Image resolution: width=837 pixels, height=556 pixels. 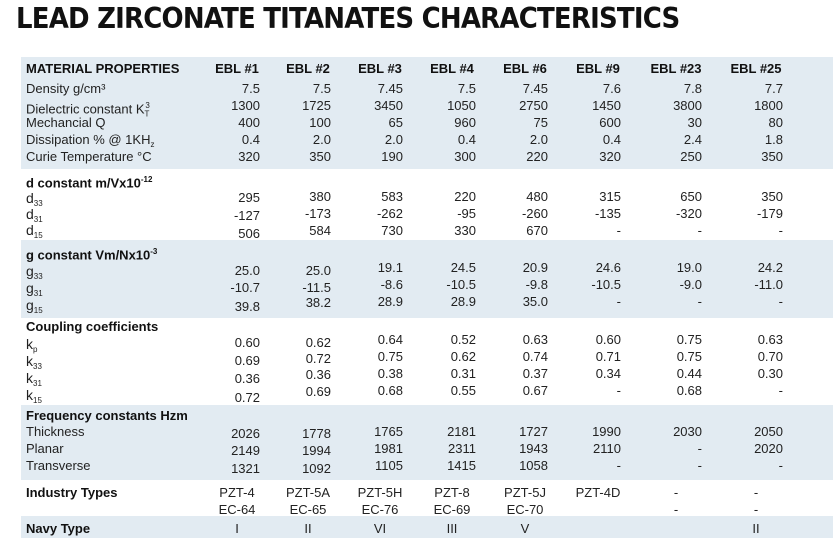 What do you see at coordinates (321, 139) in the screenshot?
I see `value-cell: 2.0` at bounding box center [321, 139].